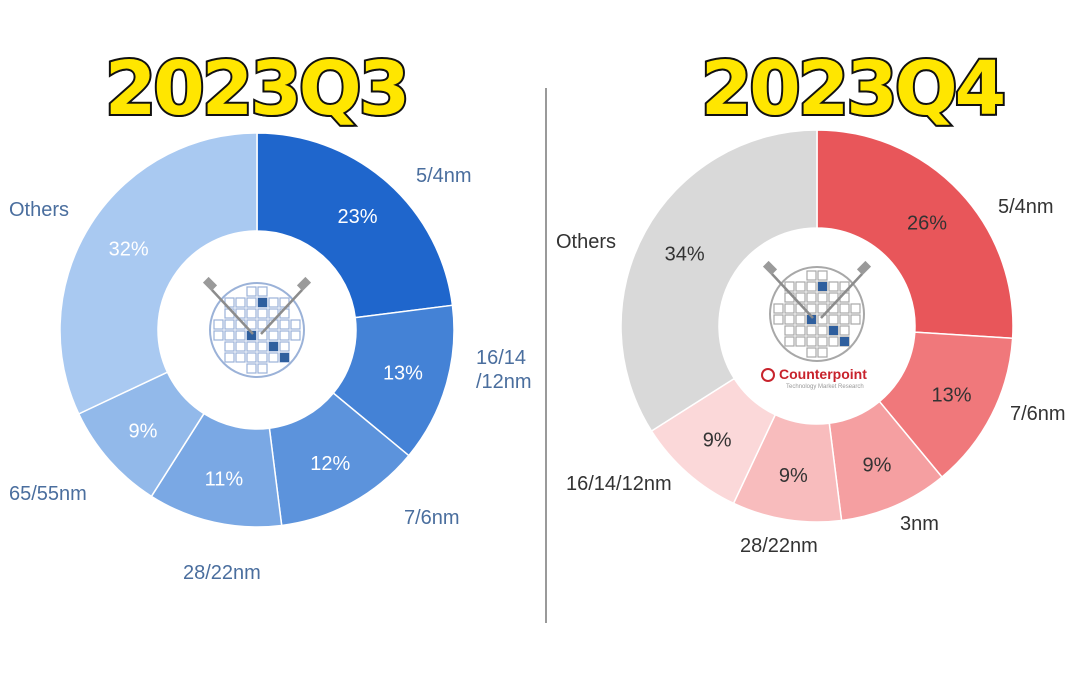 The image size is (1080, 700). Describe the element at coordinates (48, 494) in the screenshot. I see `category-label-65-55nm: 65/55nm` at that location.